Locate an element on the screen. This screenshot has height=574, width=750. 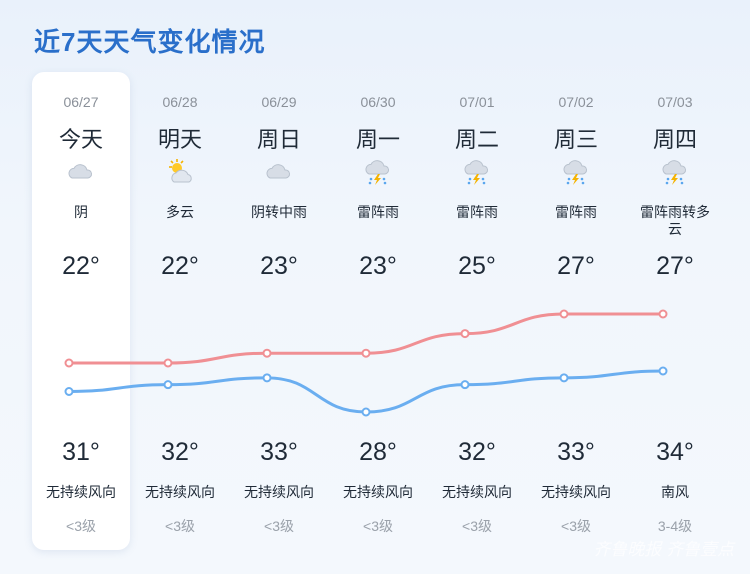
day-date: 06/28 is located at coordinates (180, 102).